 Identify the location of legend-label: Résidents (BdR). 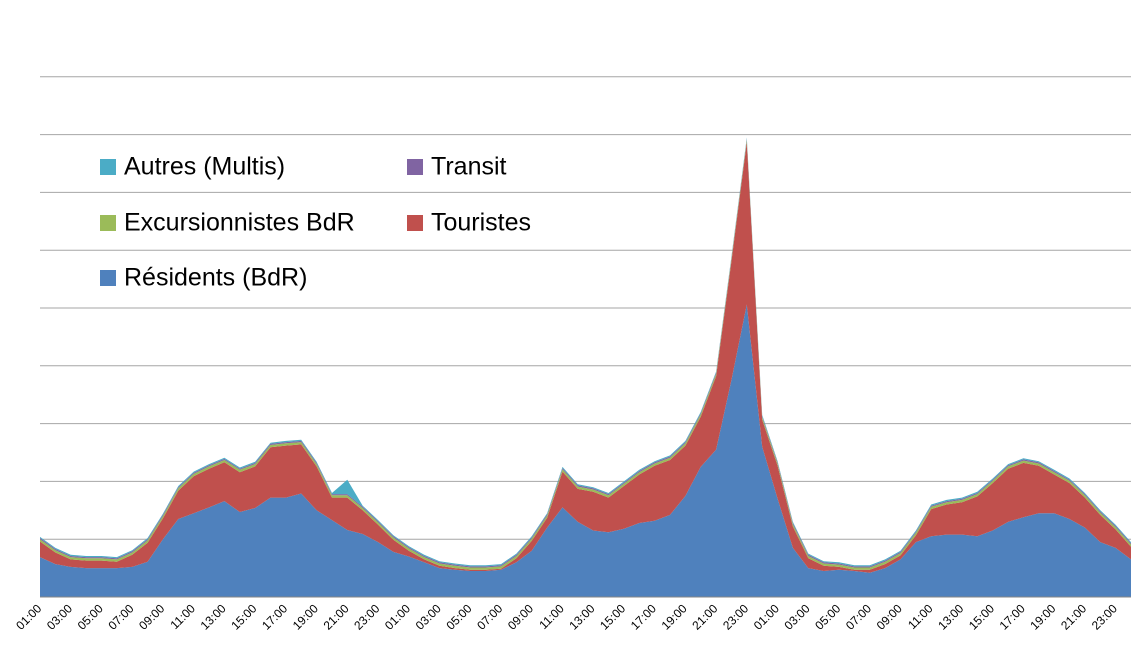
(215, 278).